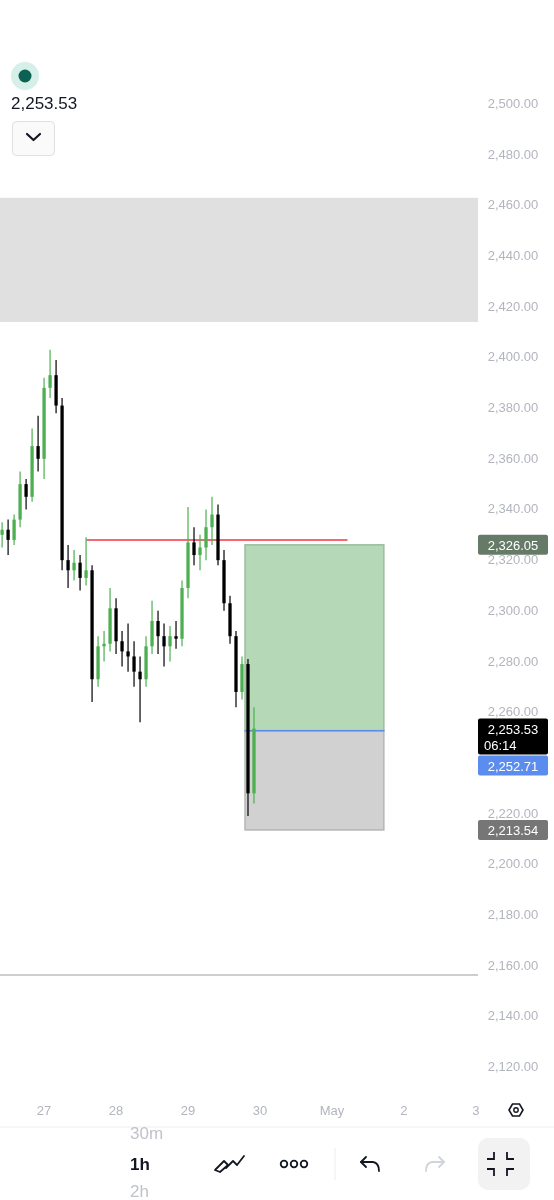 This screenshot has height=1200, width=554. What do you see at coordinates (513, 154) in the screenshot?
I see `y-tick-label: 2,480.00` at bounding box center [513, 154].